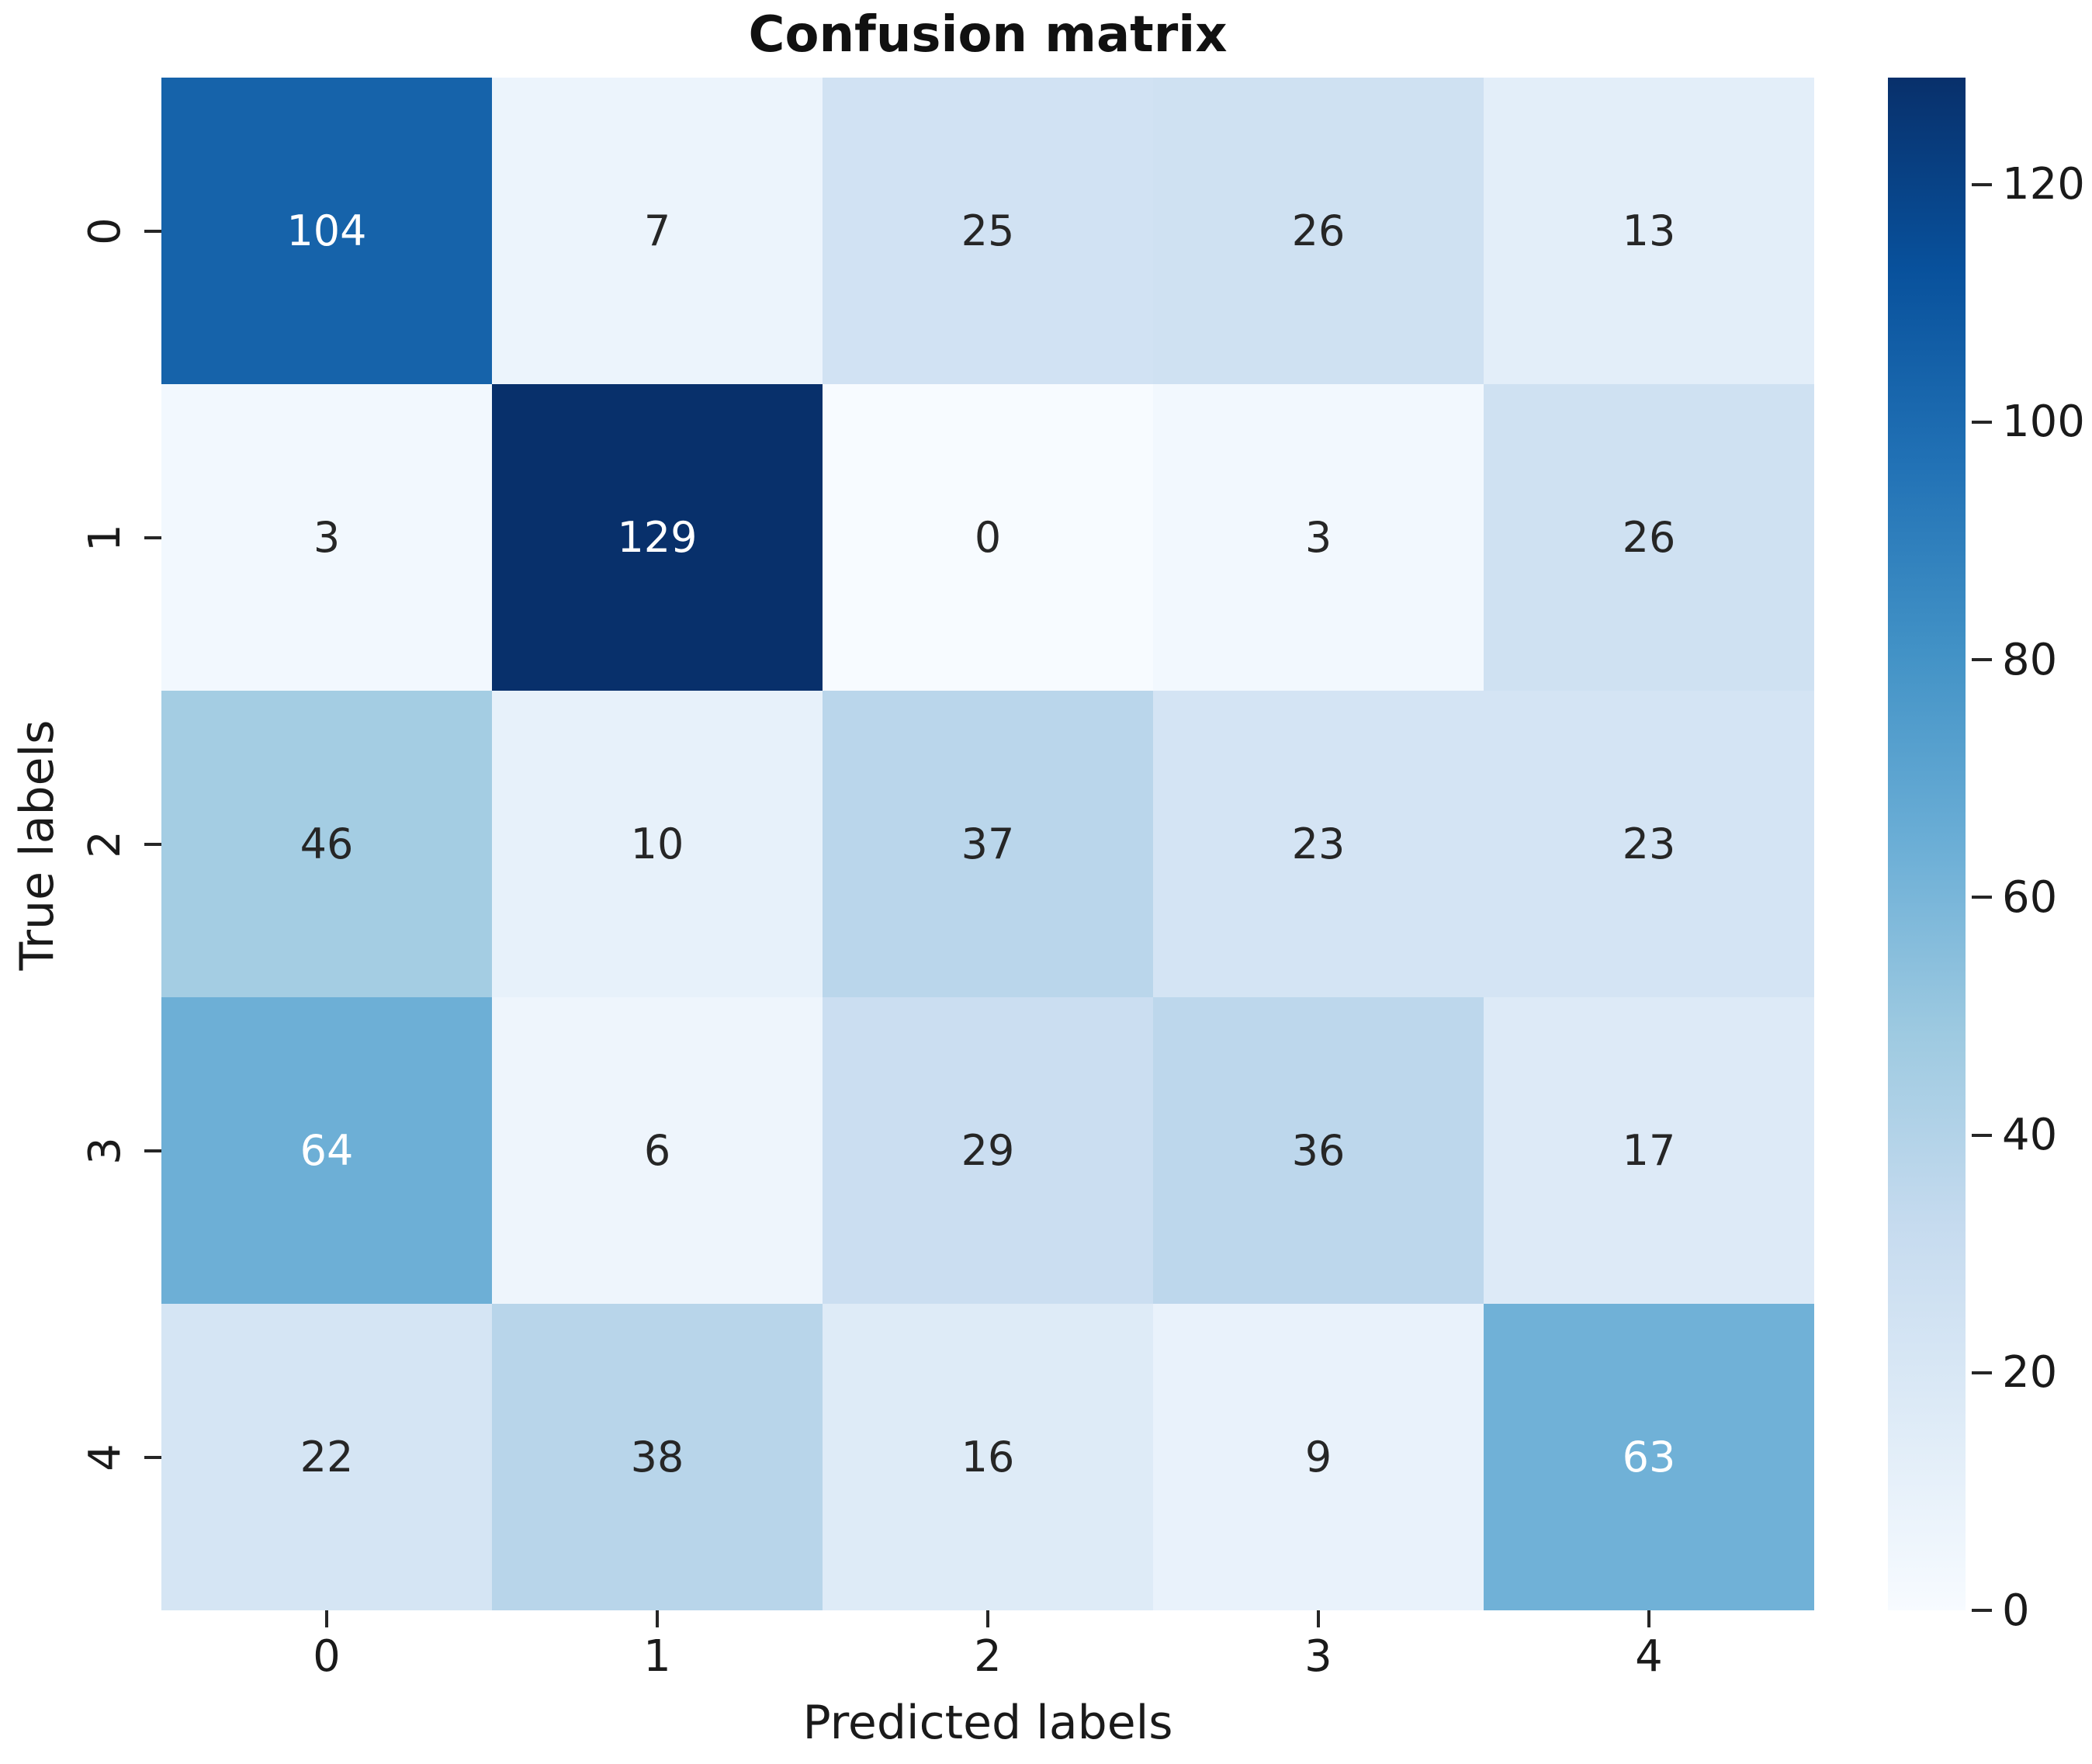 Image resolution: width=2092 pixels, height=1764 pixels. I want to click on colorbar-gradient, so click(1927, 844).